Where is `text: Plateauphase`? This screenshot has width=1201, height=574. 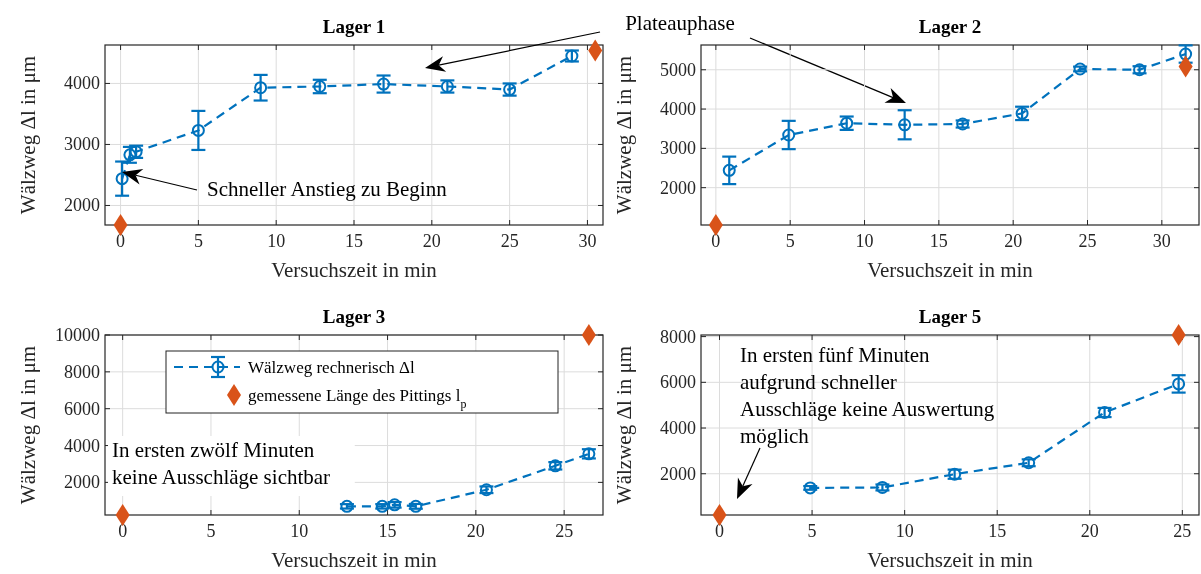
text: Plateauphase is located at coordinates (680, 23).